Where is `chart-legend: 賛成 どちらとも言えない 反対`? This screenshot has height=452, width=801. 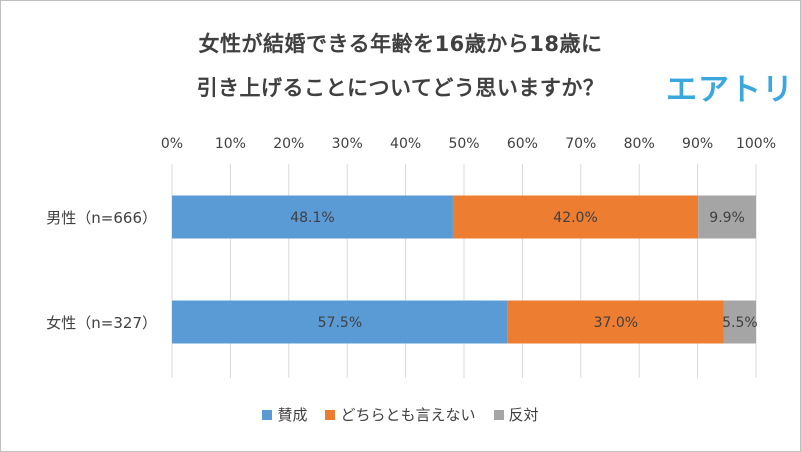 chart-legend: 賛成 どちらとも言えない 反対 is located at coordinates (400, 414).